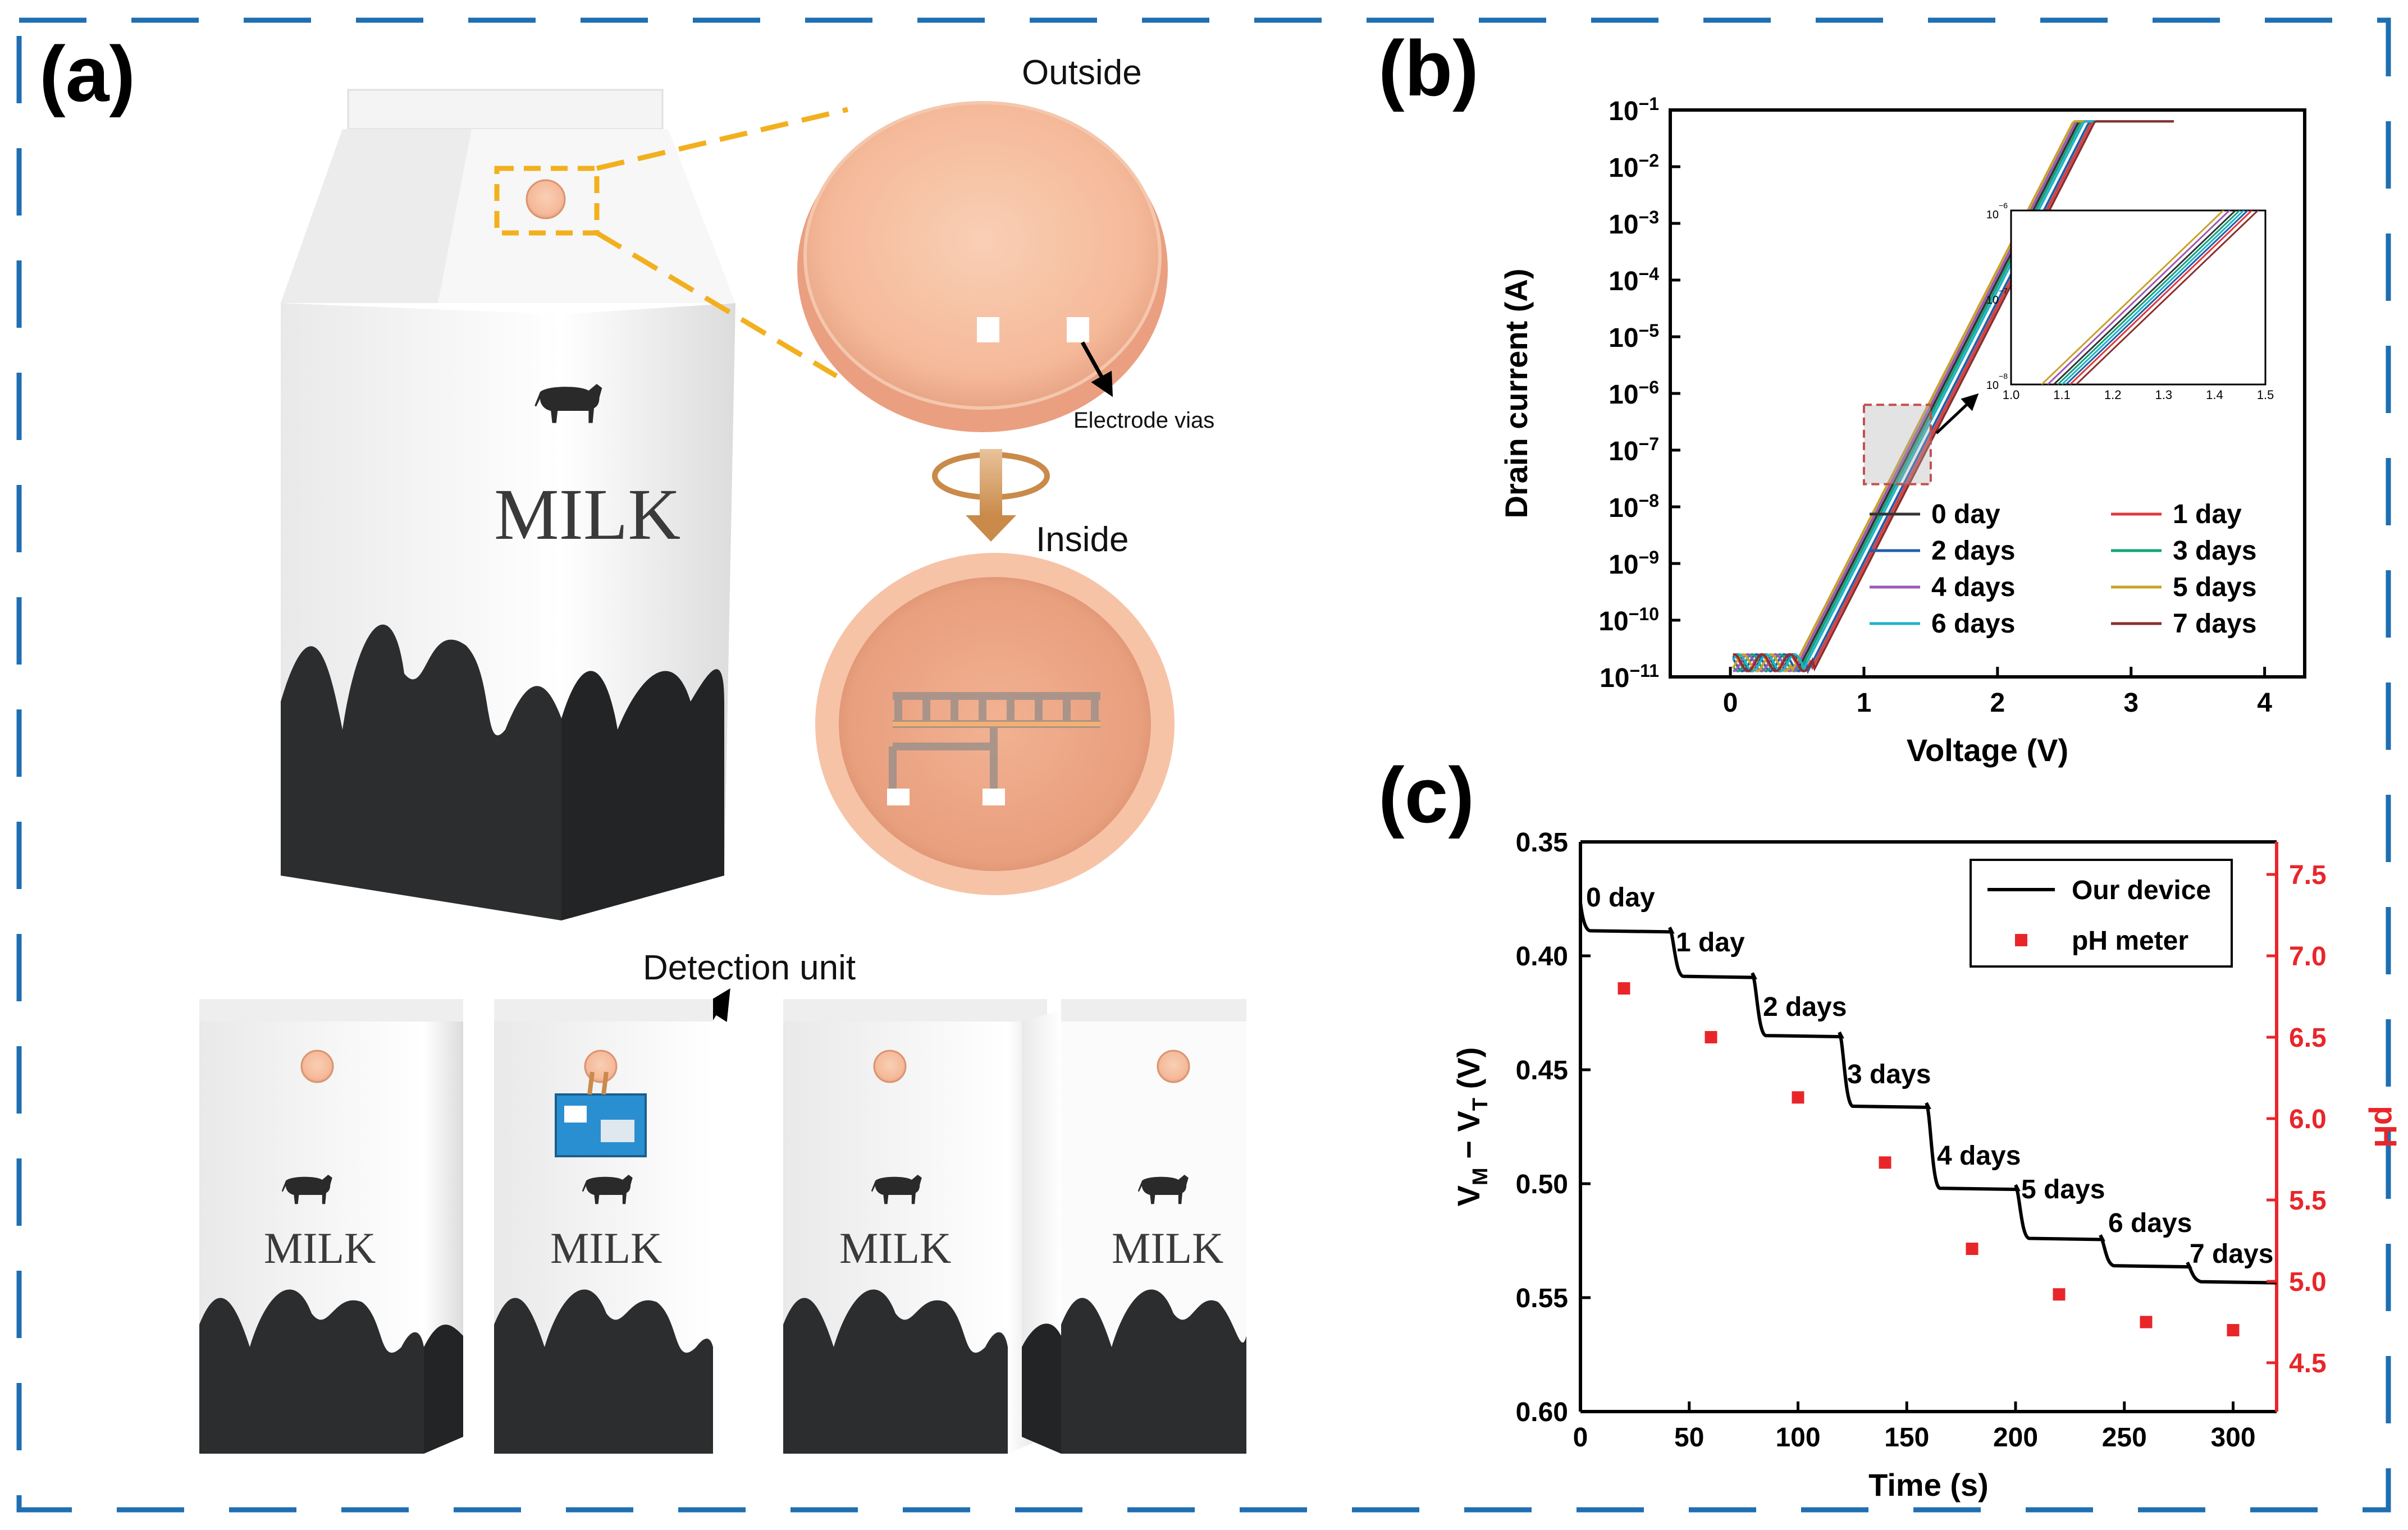  Describe the element at coordinates (1979, 1156) in the screenshot. I see `chart-c-day-label-4: 4 days` at that location.